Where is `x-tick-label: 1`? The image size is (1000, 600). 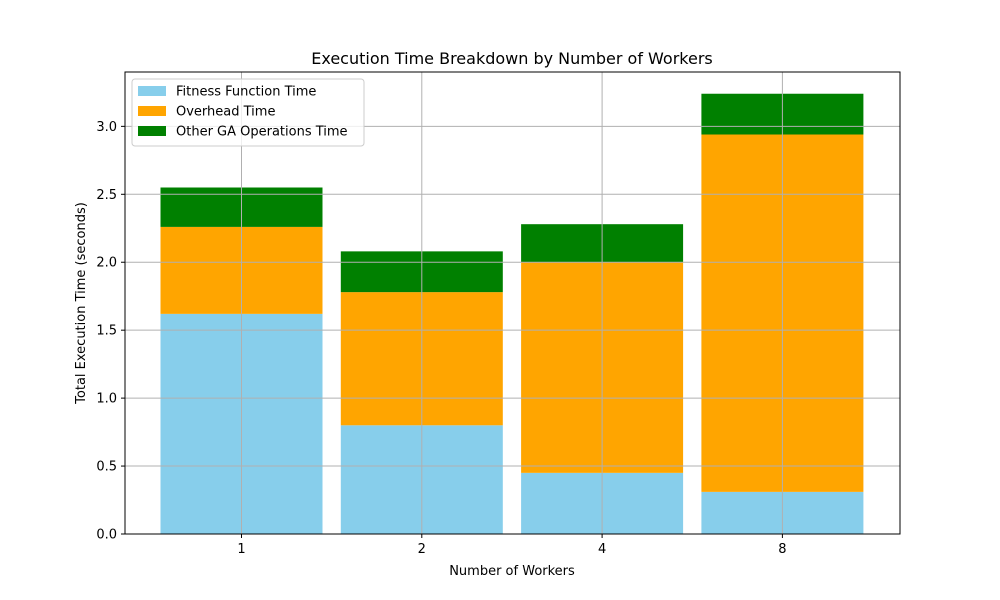
x-tick-label: 1 is located at coordinates (241, 549).